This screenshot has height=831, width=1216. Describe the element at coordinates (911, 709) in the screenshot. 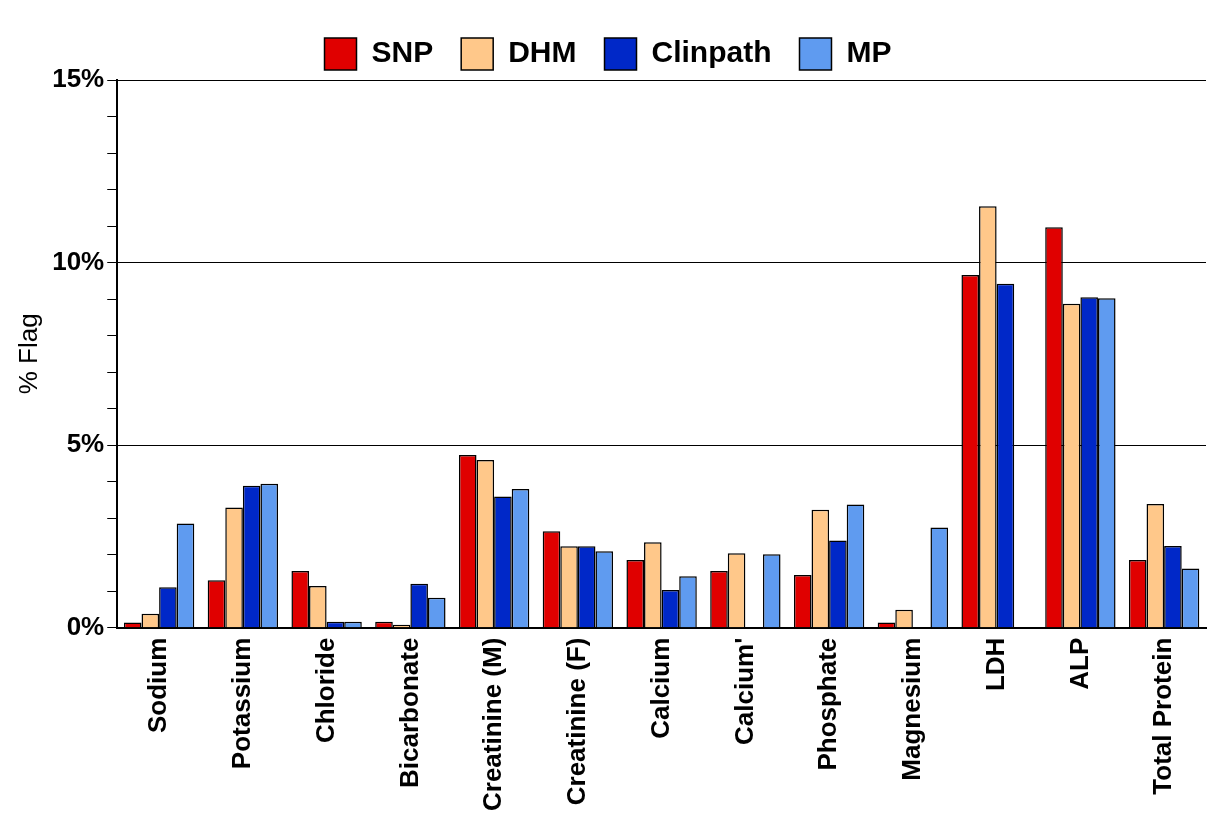

I see `x-tick-label: Magnesium` at that location.